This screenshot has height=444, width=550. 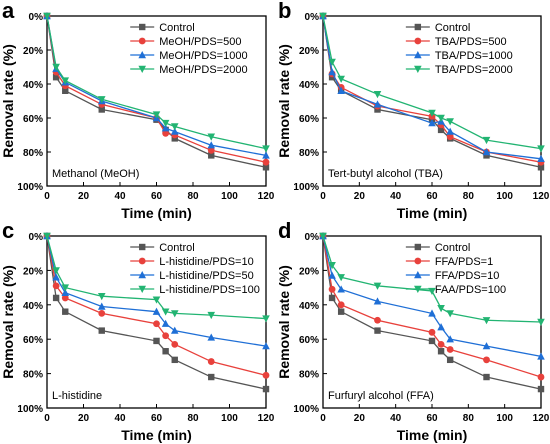 I want to click on panel-annotation: Furfuryl alcohol (FFA), so click(x=381, y=396).